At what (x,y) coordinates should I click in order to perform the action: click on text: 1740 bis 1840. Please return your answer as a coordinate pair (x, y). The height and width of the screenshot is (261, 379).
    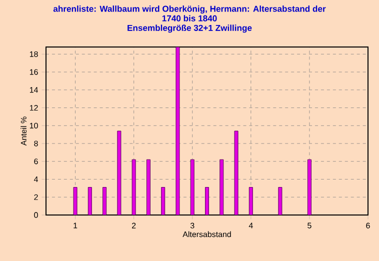
    Looking at the image, I should click on (189, 18).